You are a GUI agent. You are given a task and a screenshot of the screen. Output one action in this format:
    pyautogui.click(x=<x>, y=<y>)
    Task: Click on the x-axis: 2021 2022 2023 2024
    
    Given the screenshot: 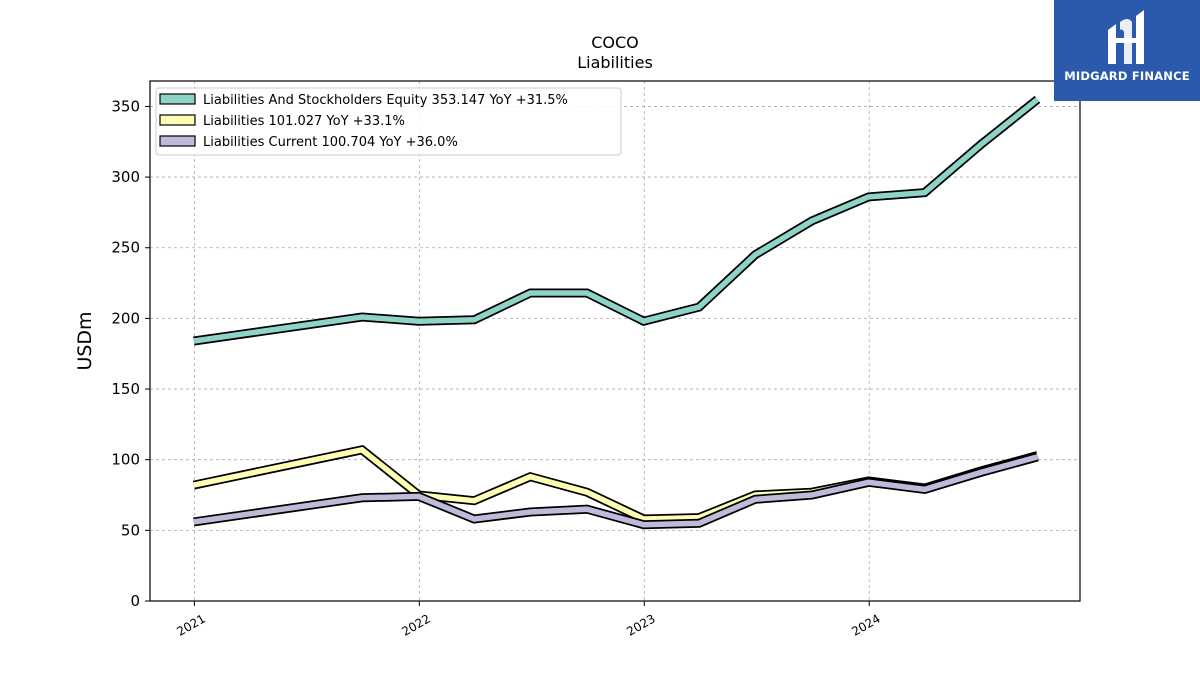 What is the action you would take?
    pyautogui.click(x=528, y=620)
    